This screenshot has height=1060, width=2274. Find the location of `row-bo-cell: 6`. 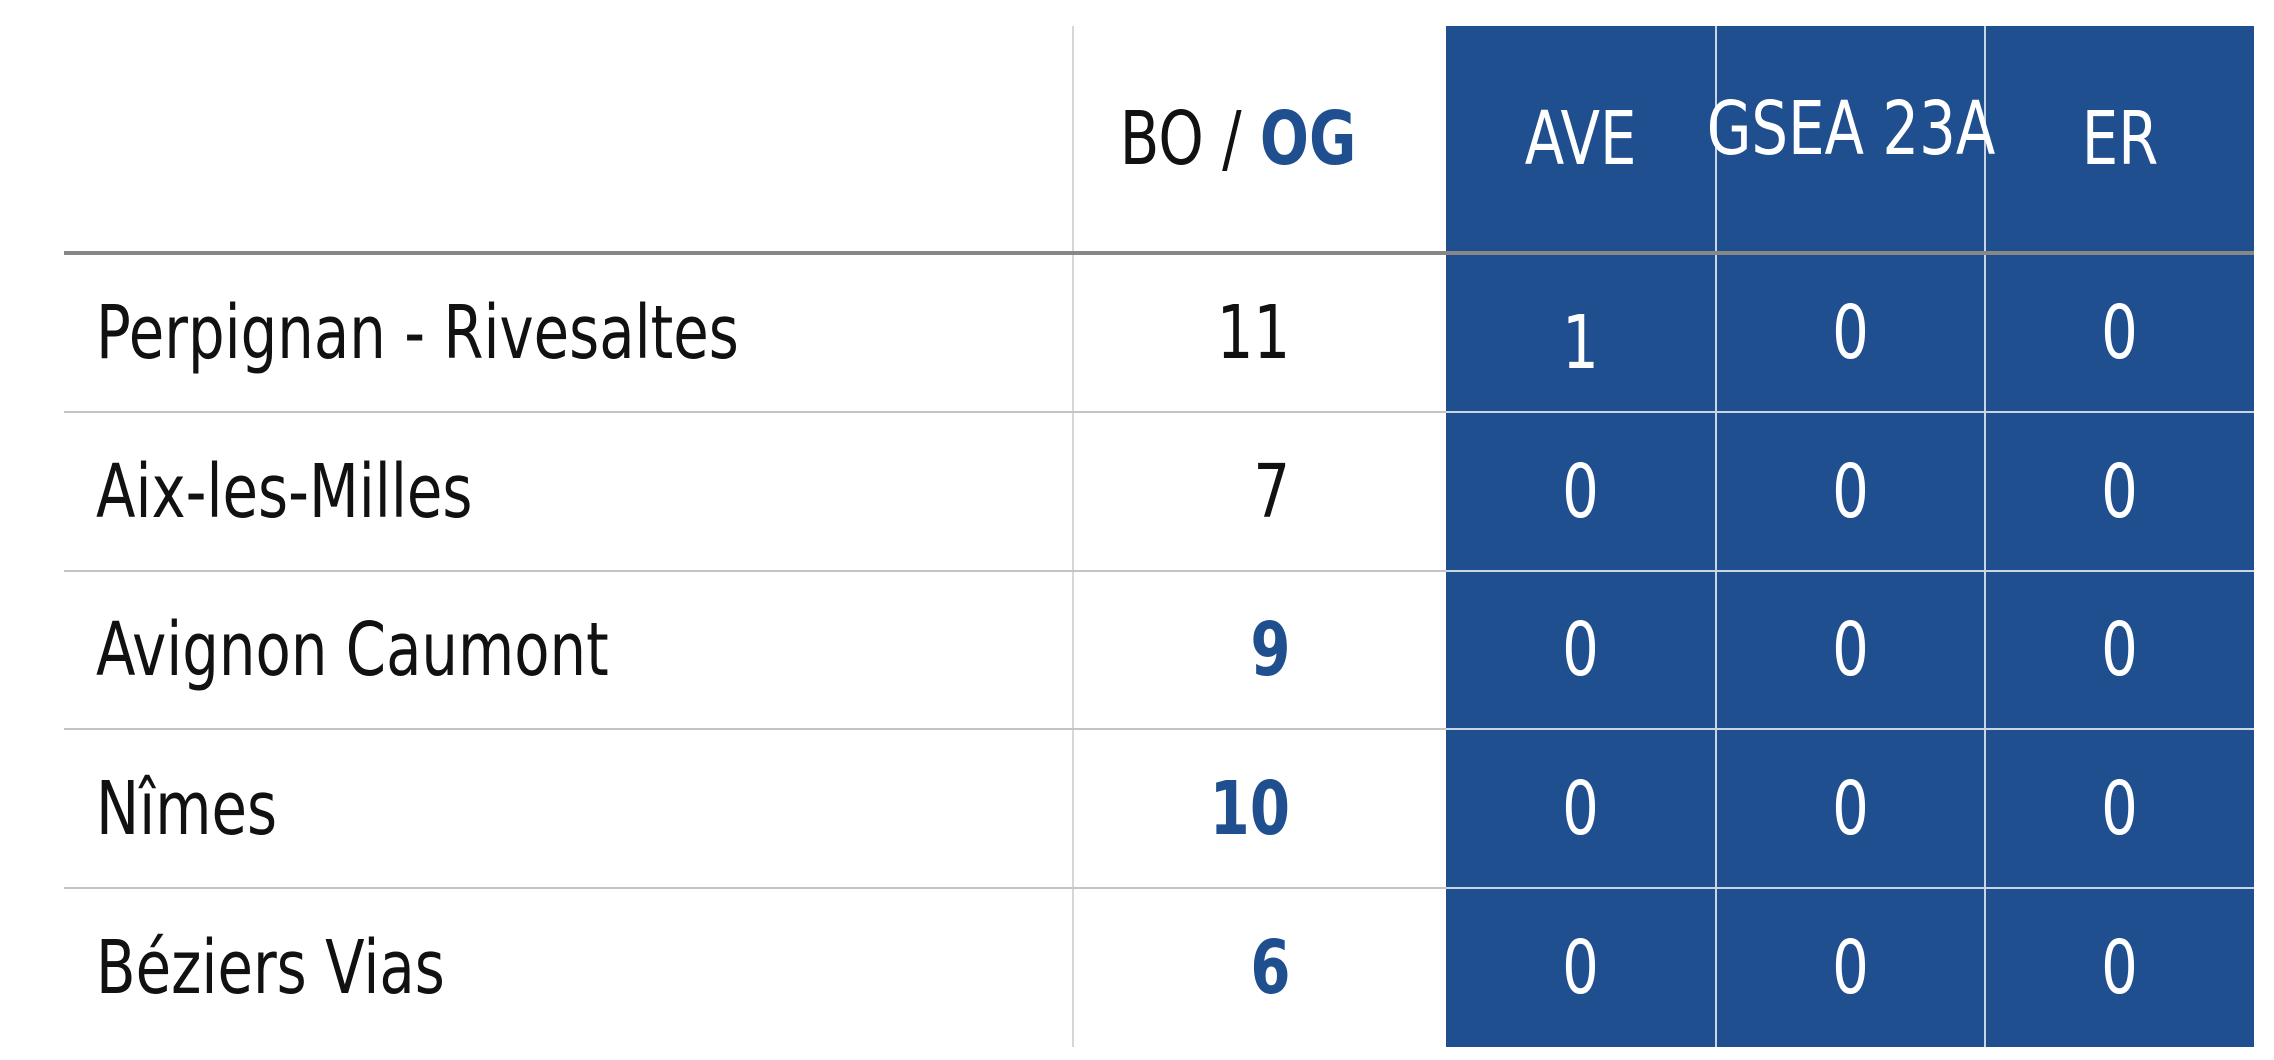

row-bo-cell: 6 is located at coordinates (1185, 968).